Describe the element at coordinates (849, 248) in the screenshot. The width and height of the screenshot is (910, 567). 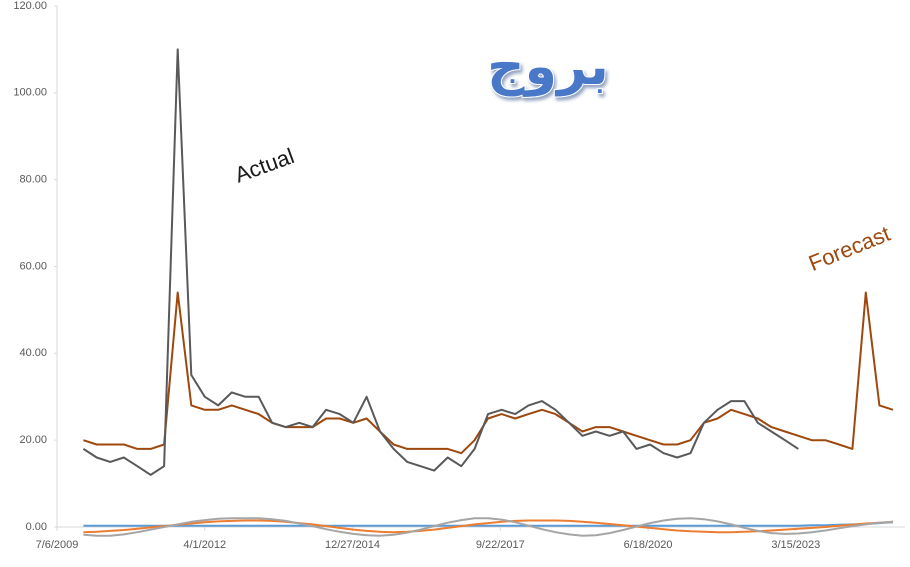
I see `annotation: Forecast` at that location.